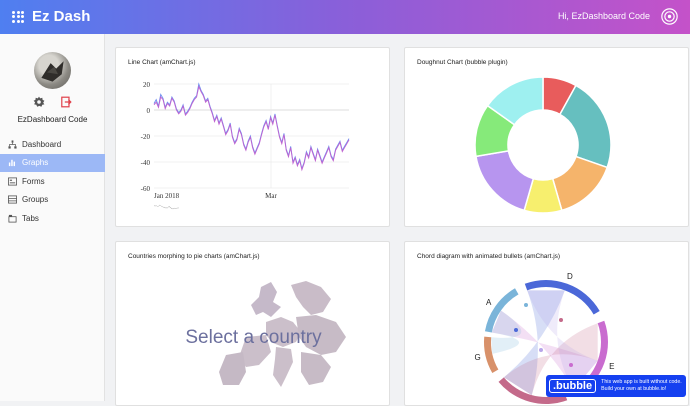  I want to click on bar-chart-icon, so click(12, 163).